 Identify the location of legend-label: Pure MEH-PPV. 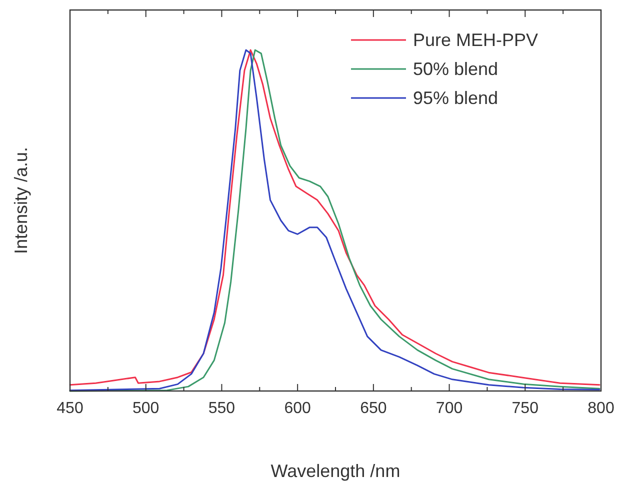
(475, 40).